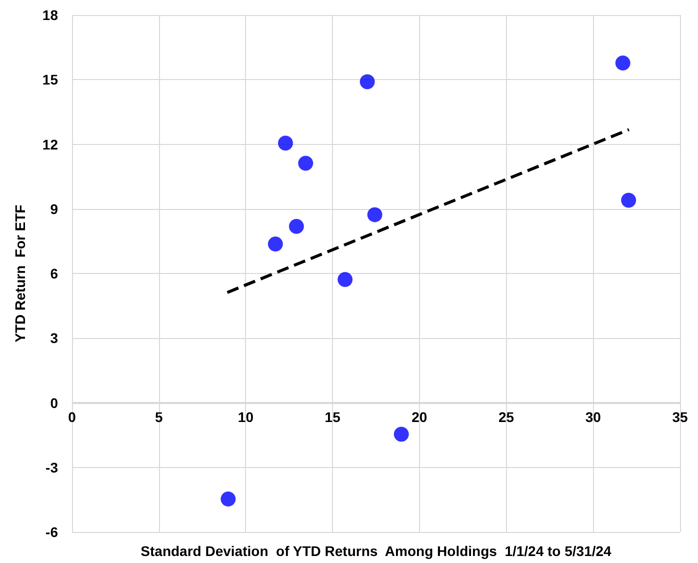 Image resolution: width=698 pixels, height=563 pixels. Describe the element at coordinates (506, 417) in the screenshot. I see `x-tick-label: 25` at that location.